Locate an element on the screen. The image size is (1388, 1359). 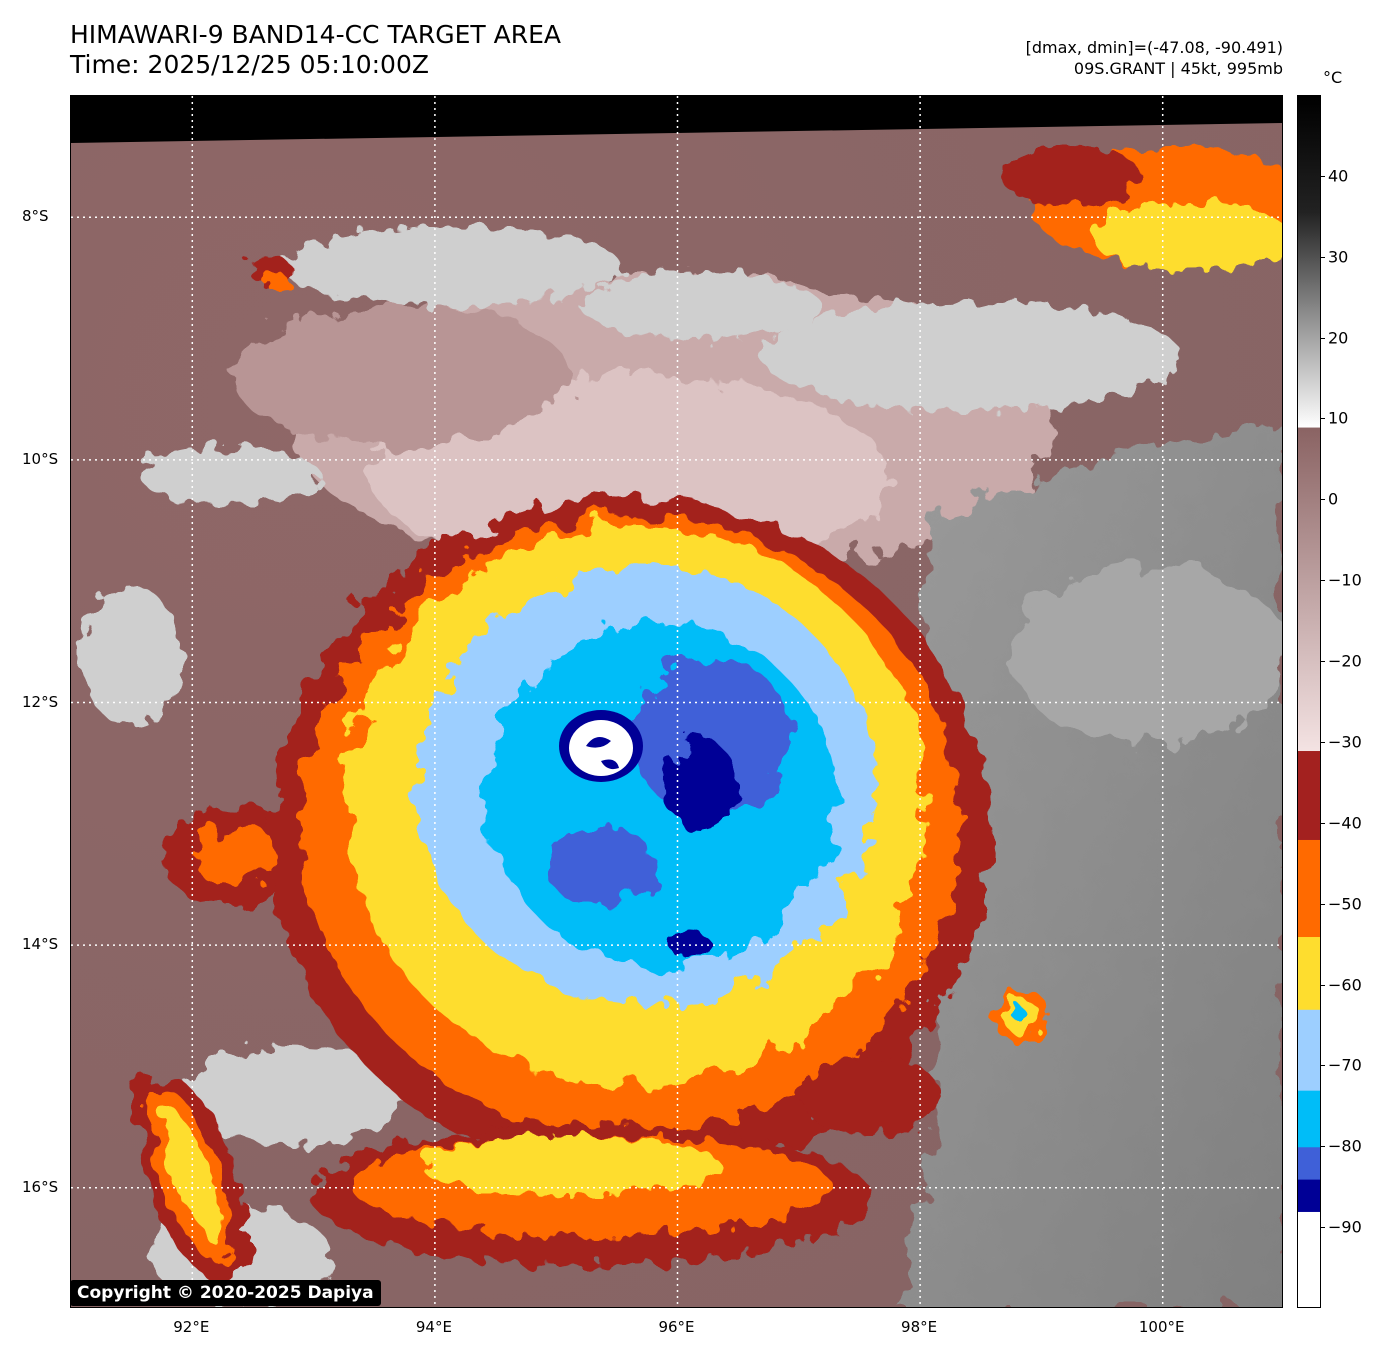
lat-label: 10°S is located at coordinates (40, 458).